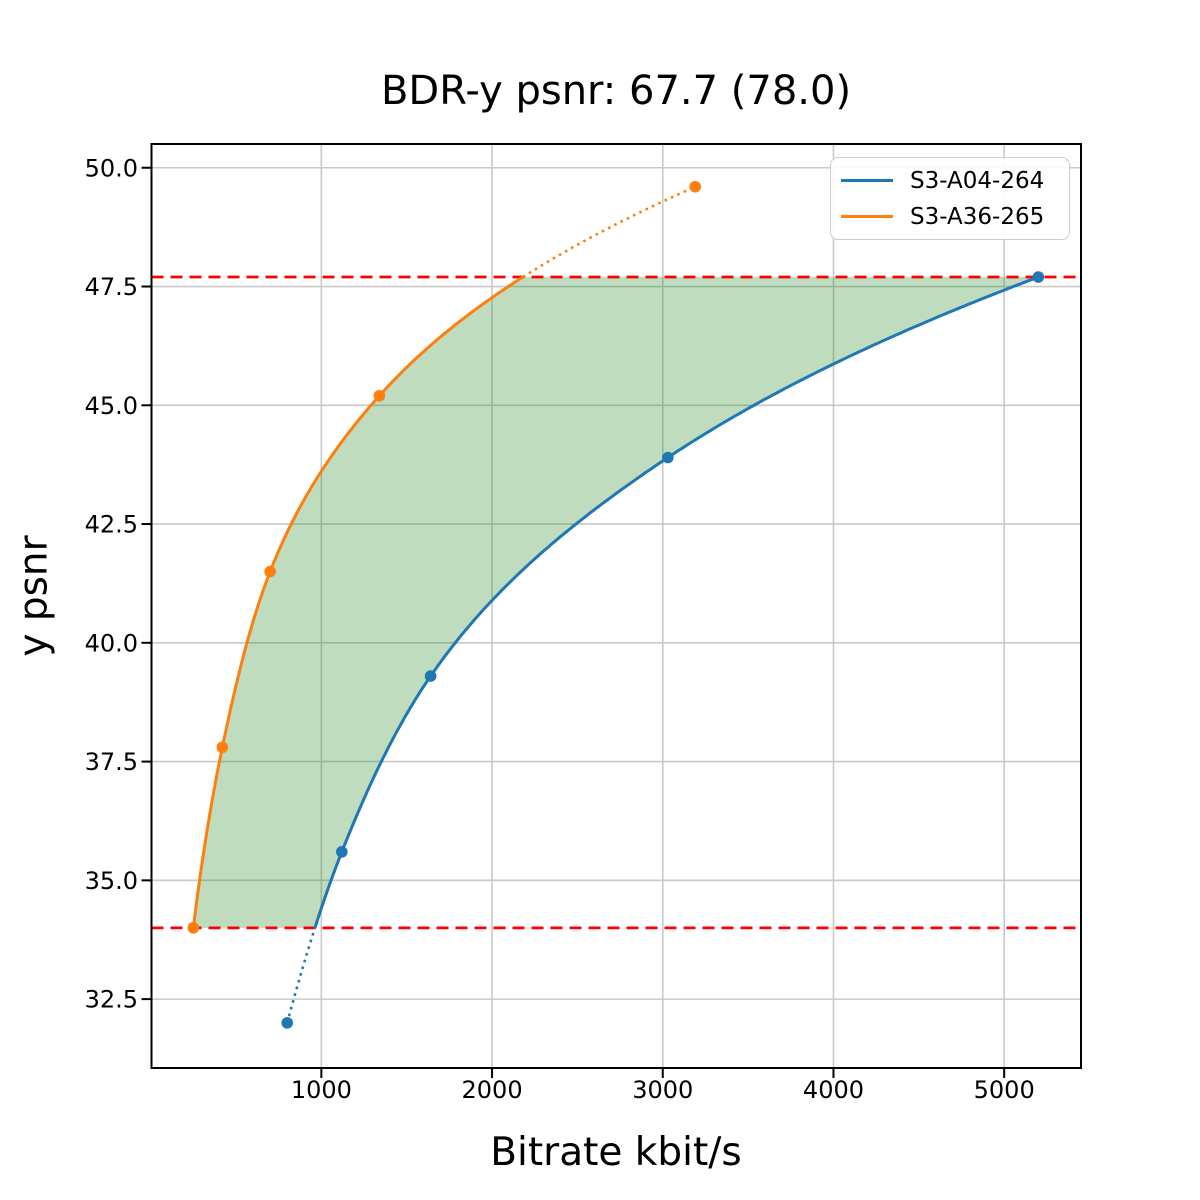 This screenshot has height=1200, width=1200. I want to click on legend-label: S3-A04-264, so click(977, 180).